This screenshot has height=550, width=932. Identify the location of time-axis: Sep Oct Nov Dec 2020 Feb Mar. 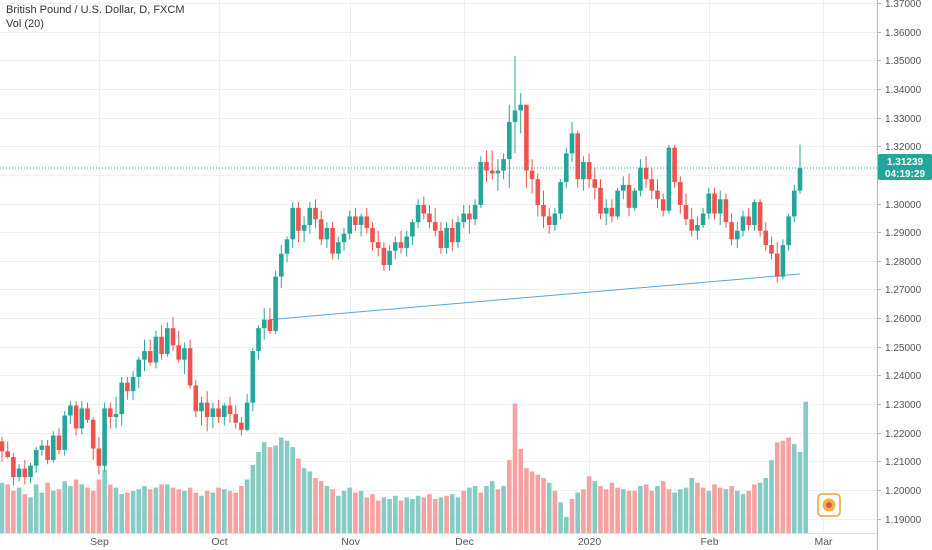
(461, 542).